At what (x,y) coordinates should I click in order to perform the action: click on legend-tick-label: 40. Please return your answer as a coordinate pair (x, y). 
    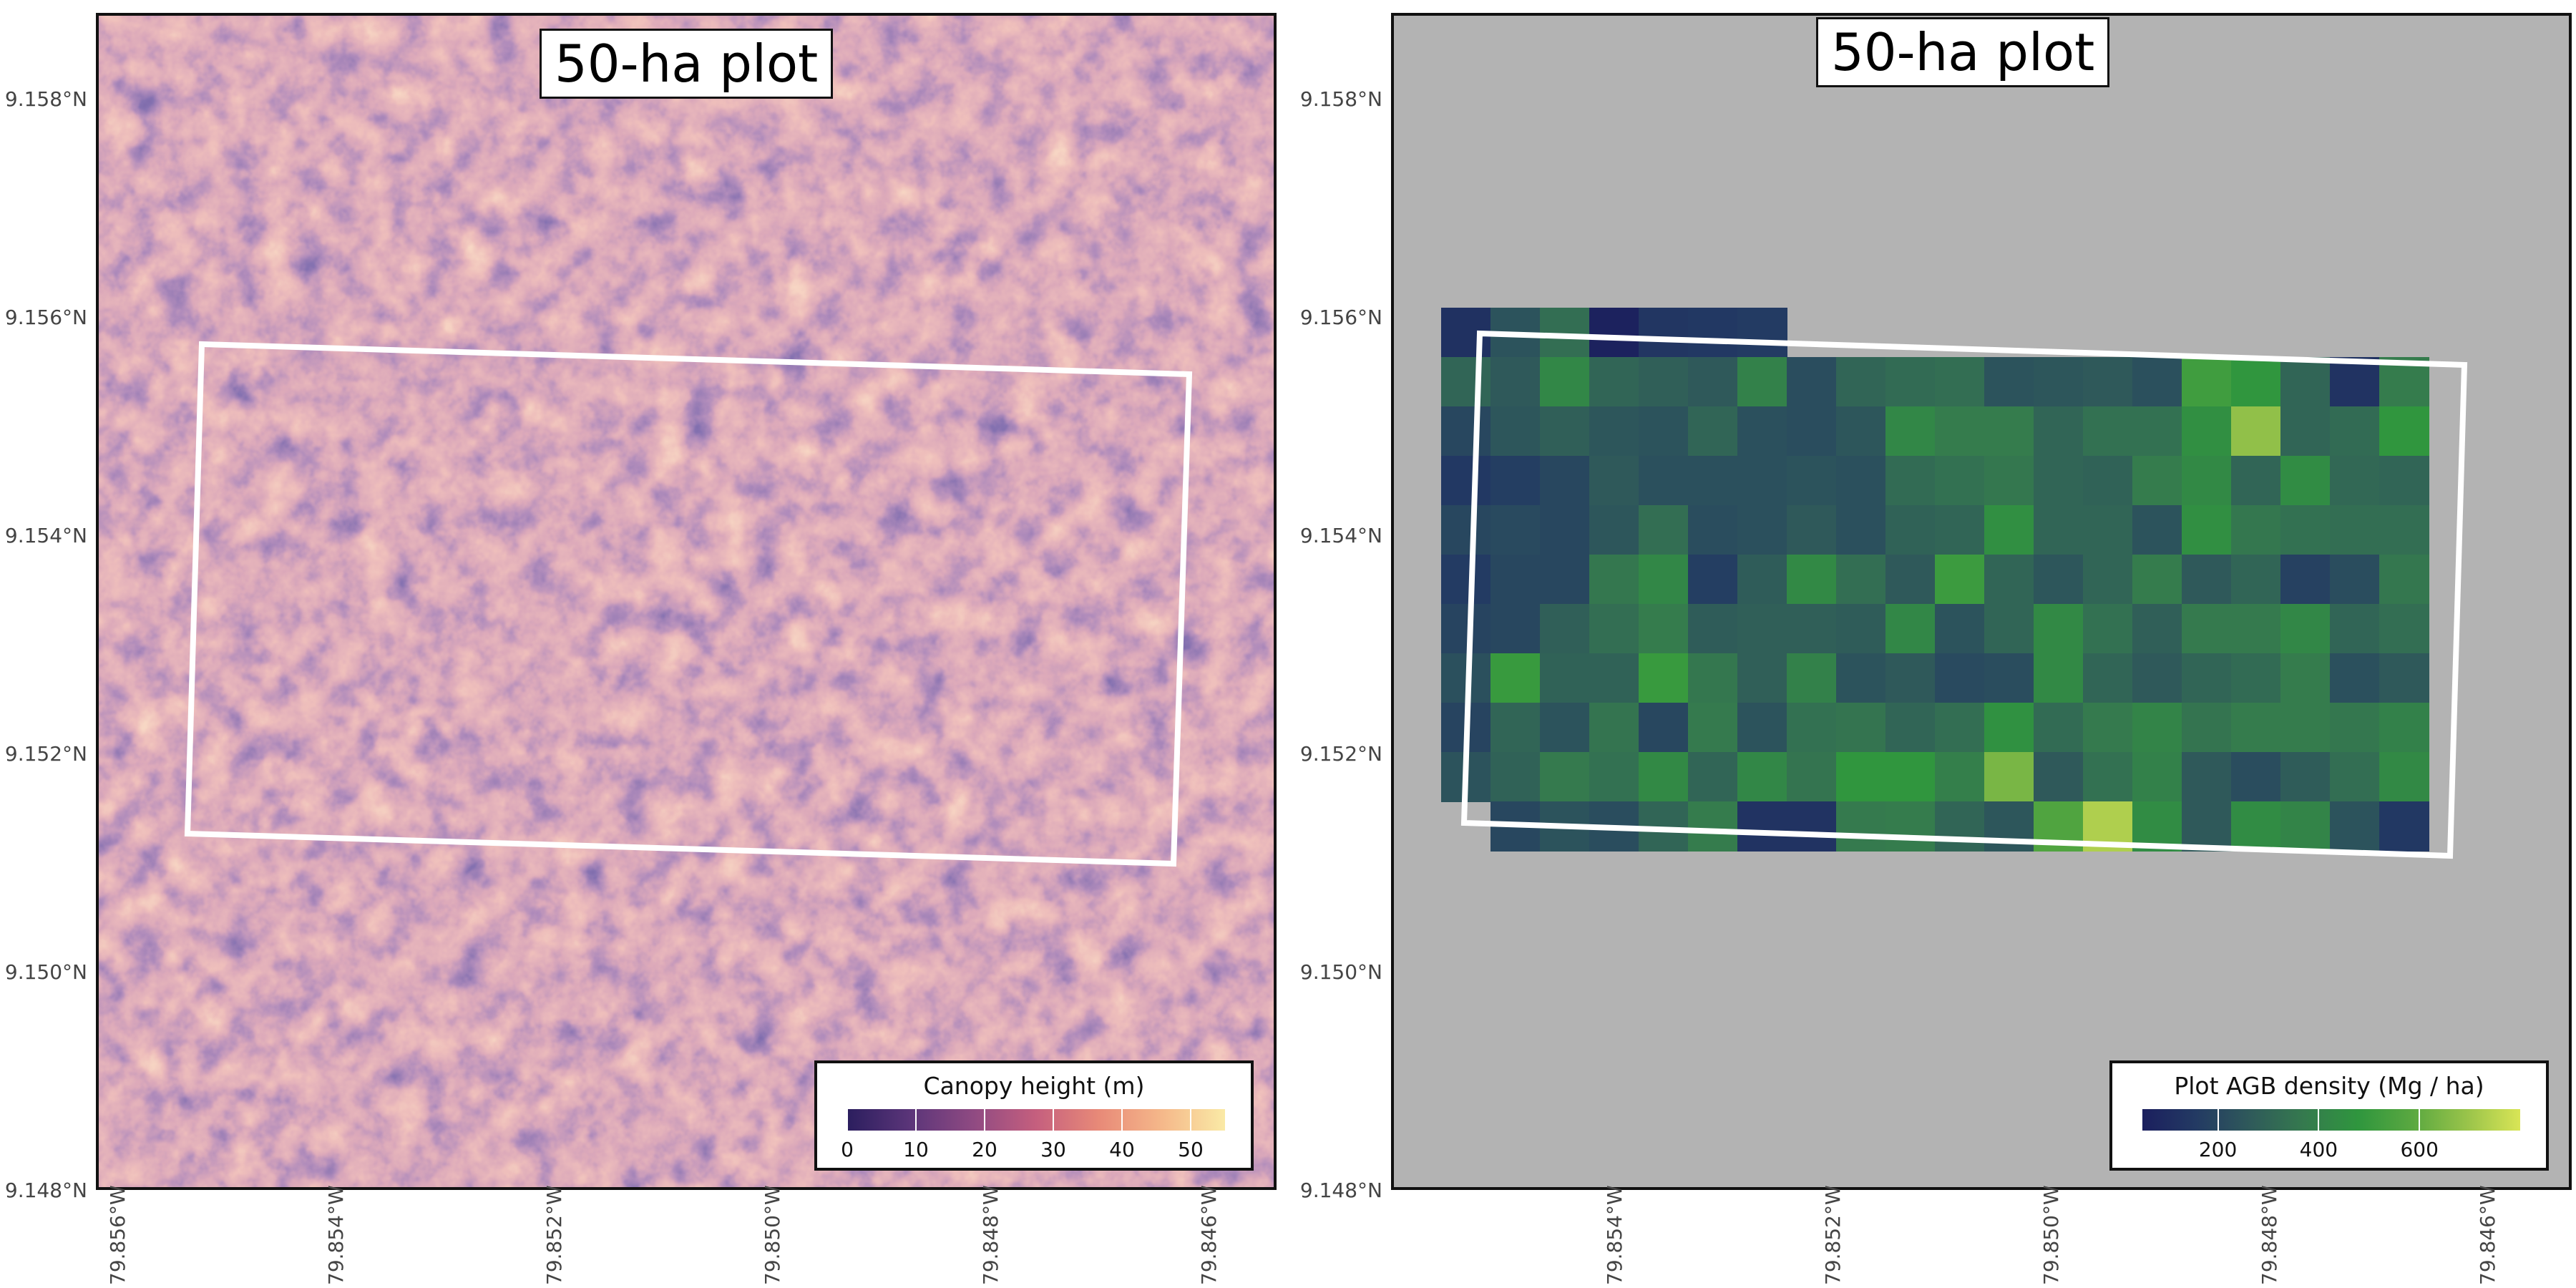
    Looking at the image, I should click on (1122, 1149).